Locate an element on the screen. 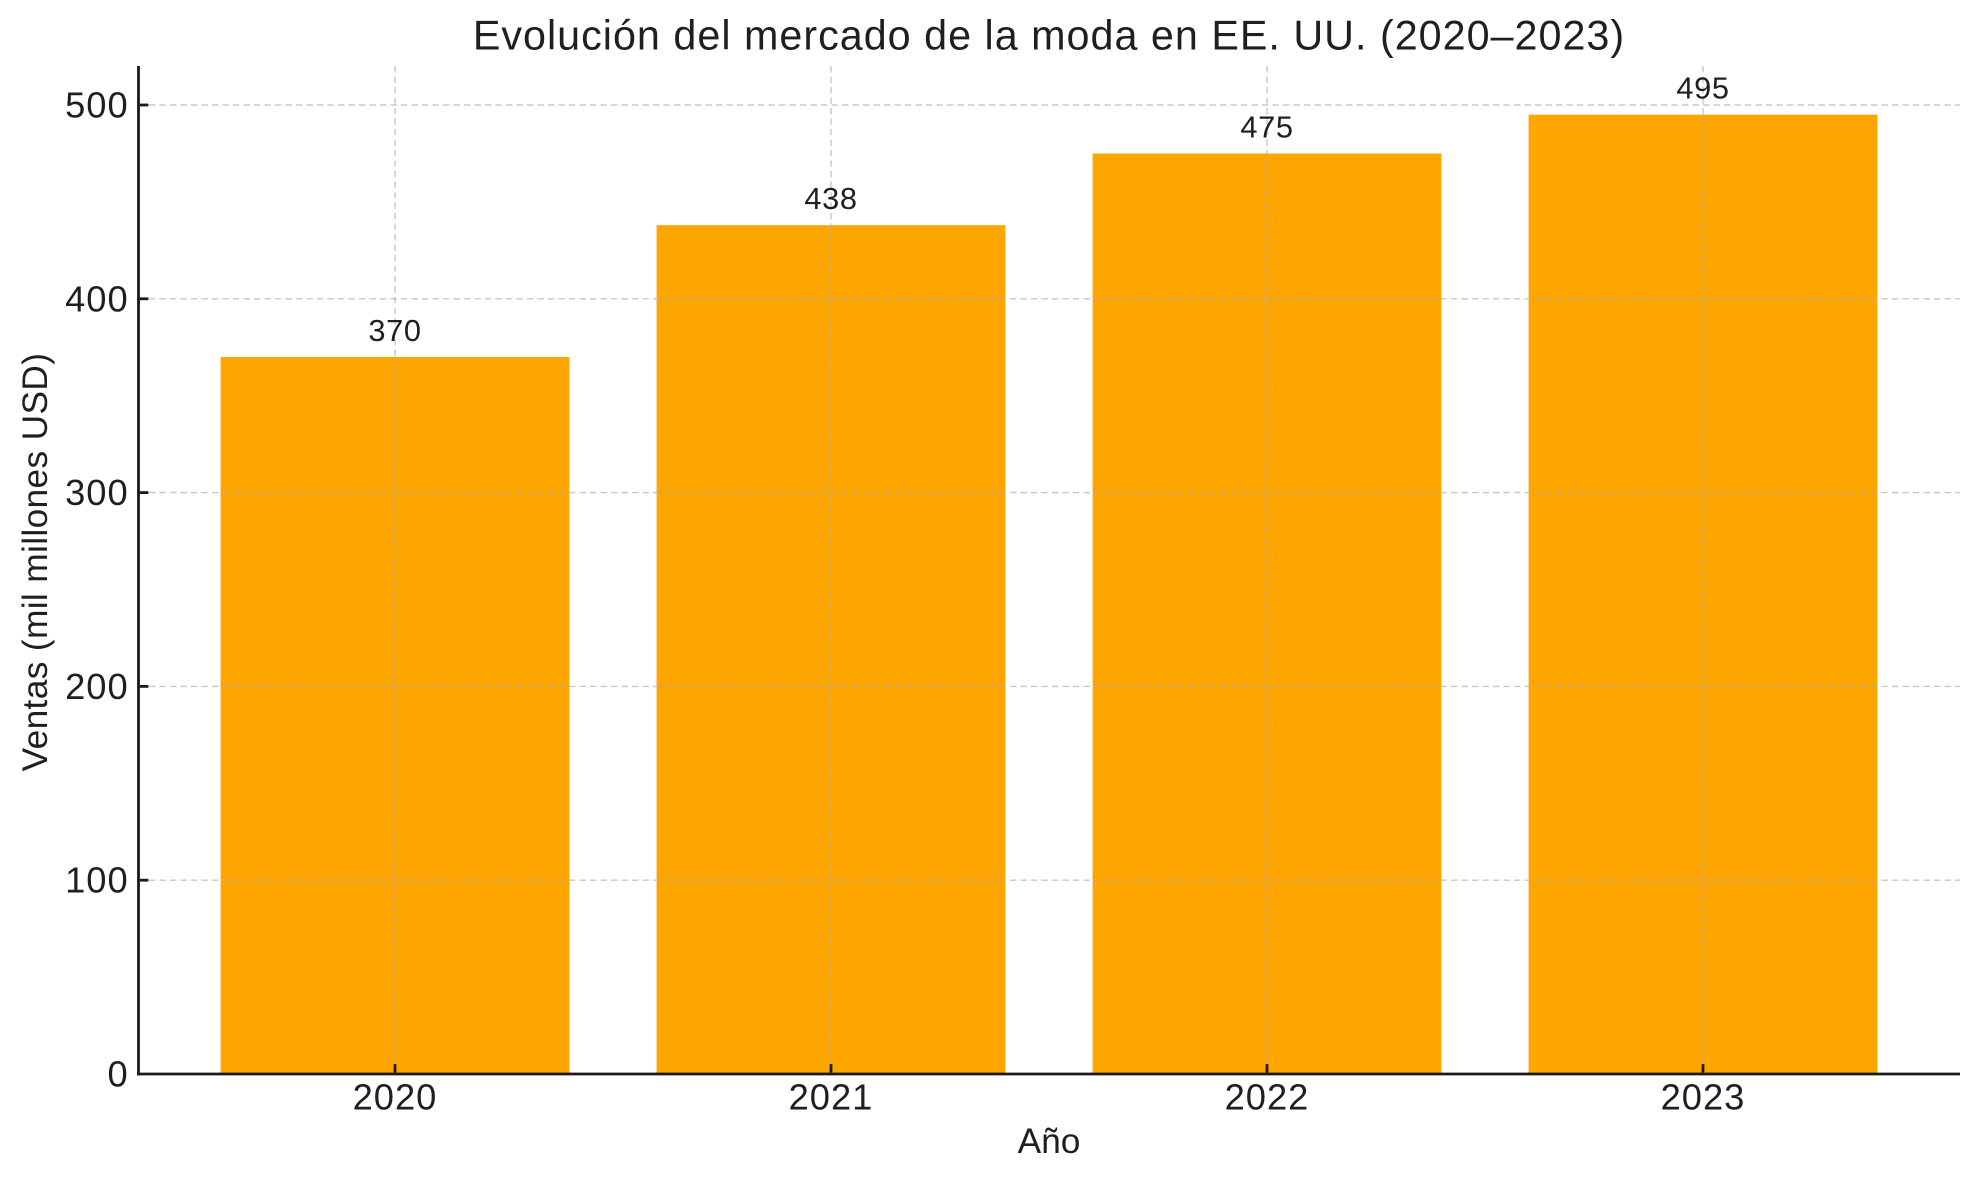 The width and height of the screenshot is (1979, 1180). svg-text: 495 is located at coordinates (1702, 88).